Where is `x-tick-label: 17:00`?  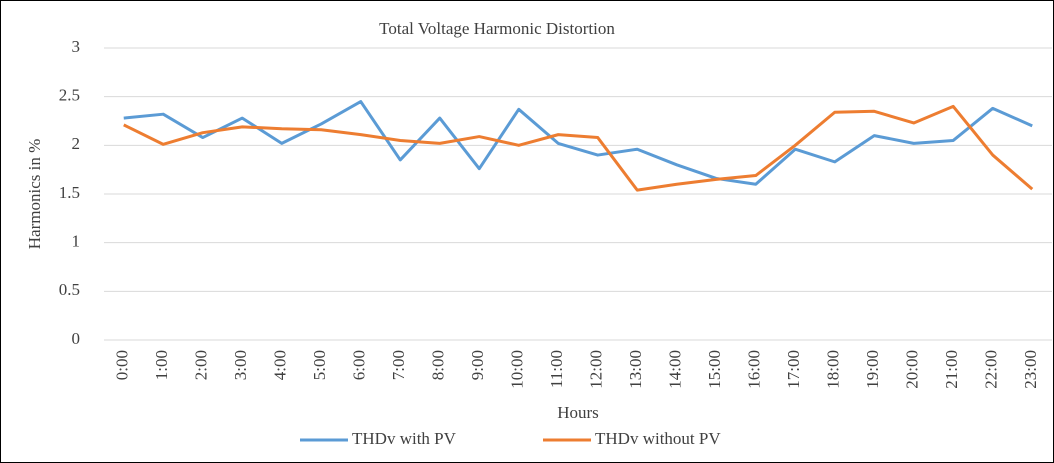
x-tick-label: 17:00 is located at coordinates (793, 369).